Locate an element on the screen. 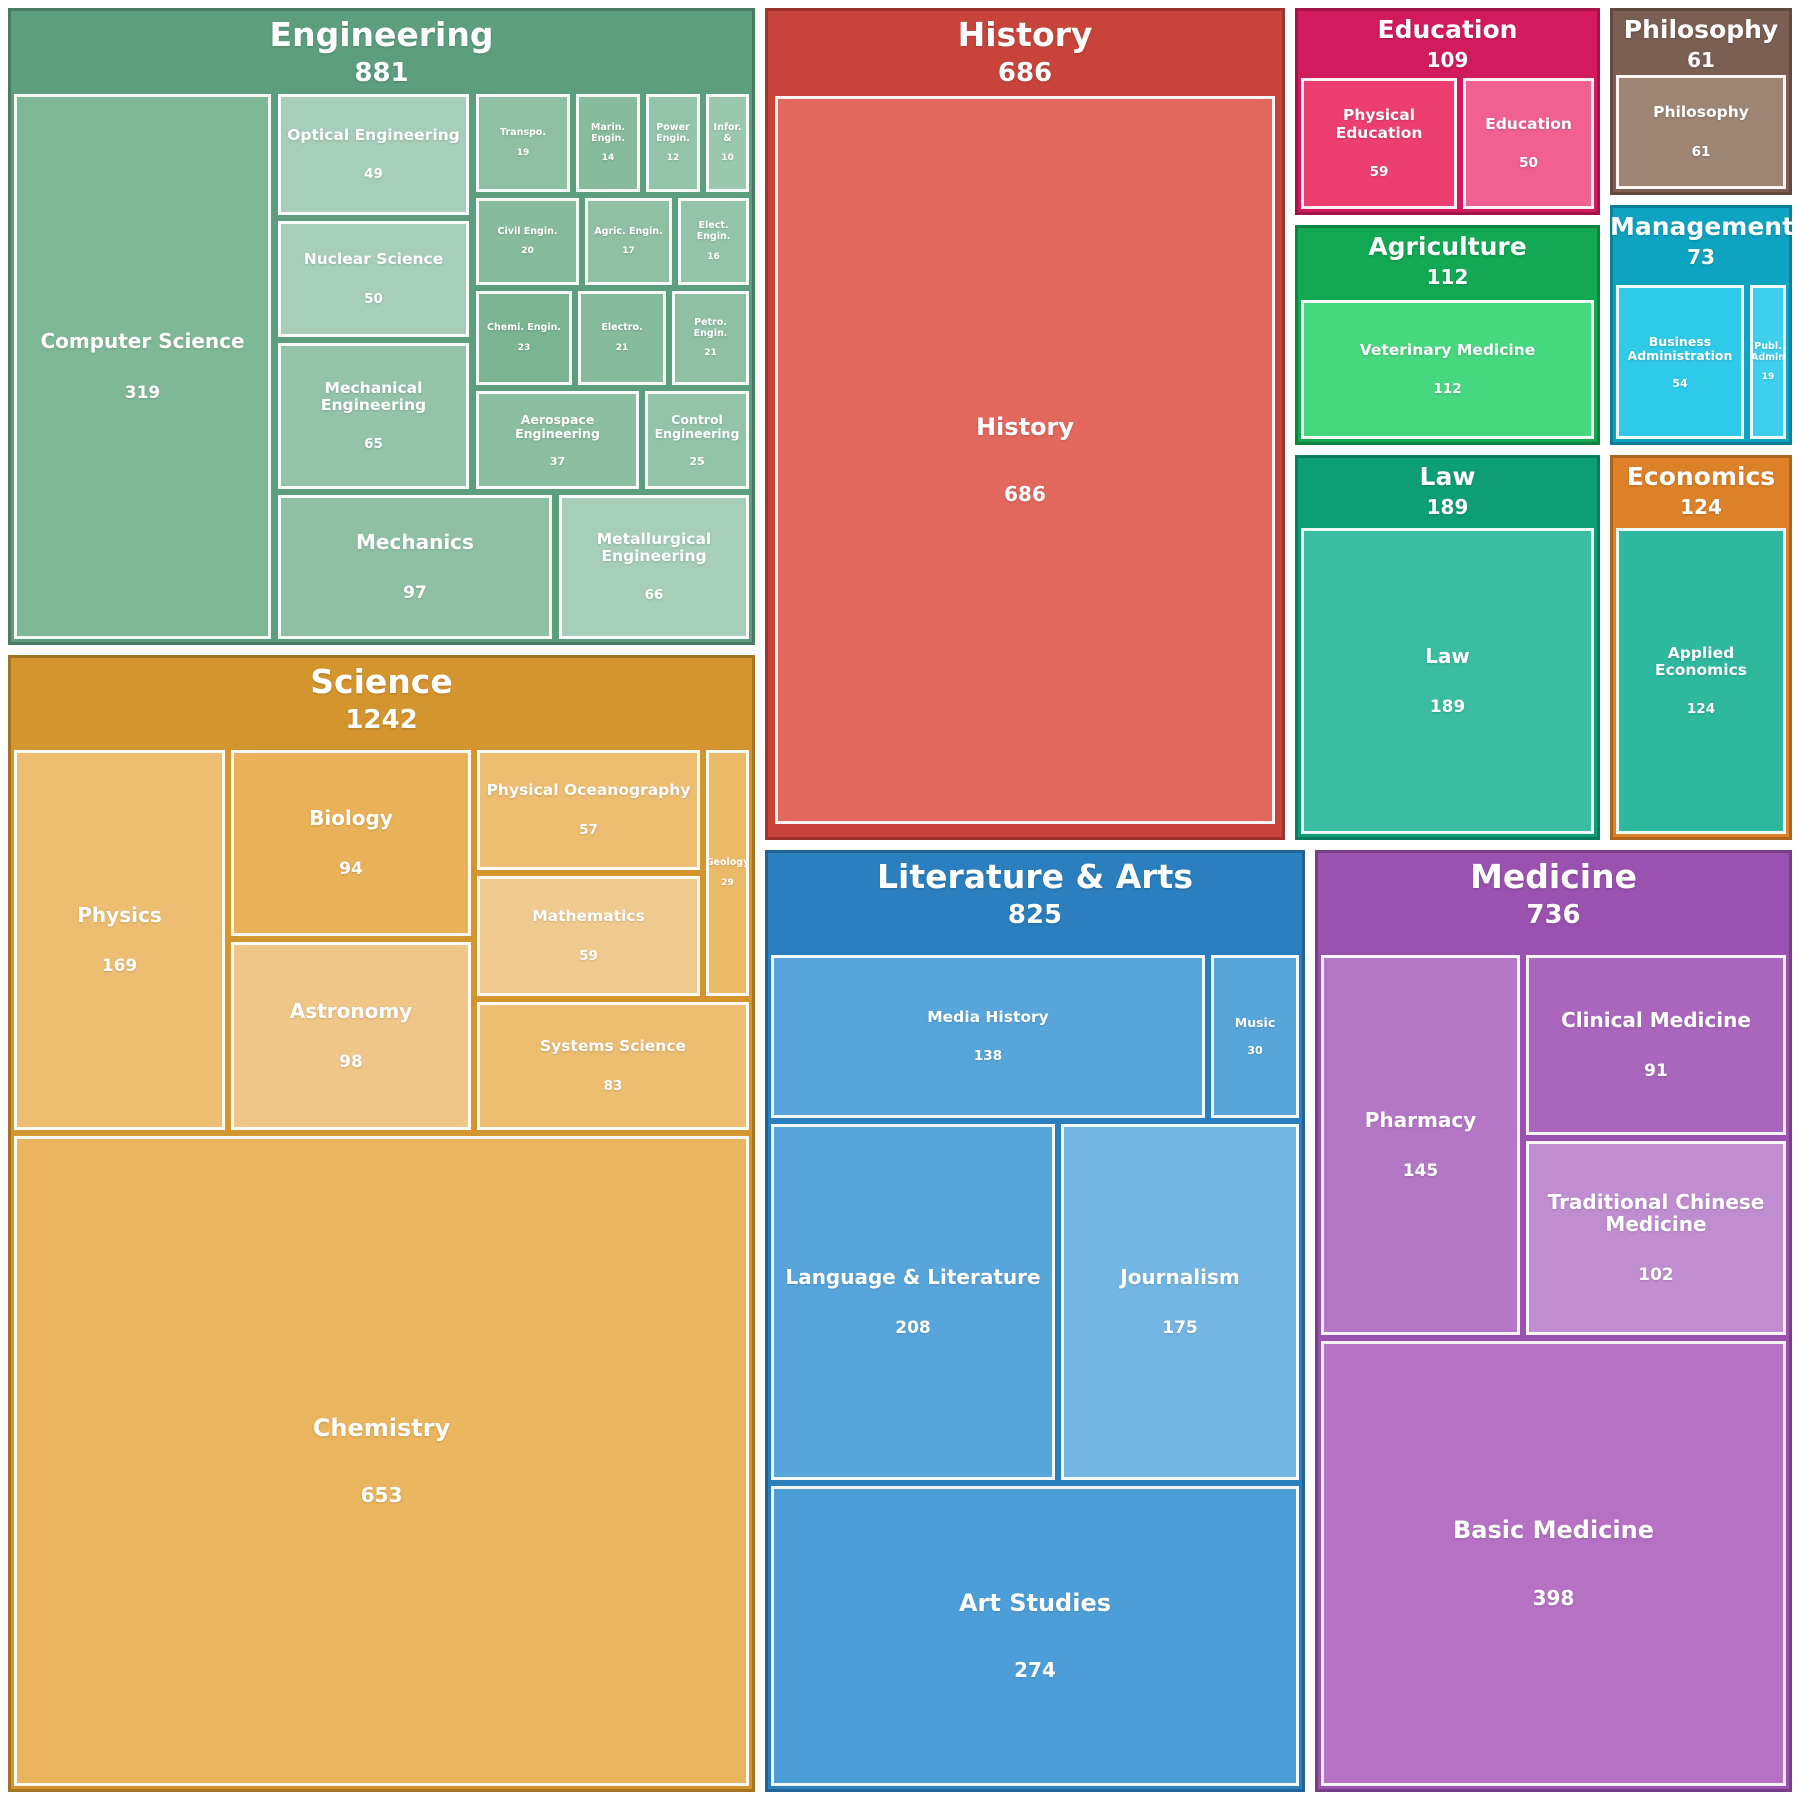  tile-label: Systems Science is located at coordinates (613, 1046).